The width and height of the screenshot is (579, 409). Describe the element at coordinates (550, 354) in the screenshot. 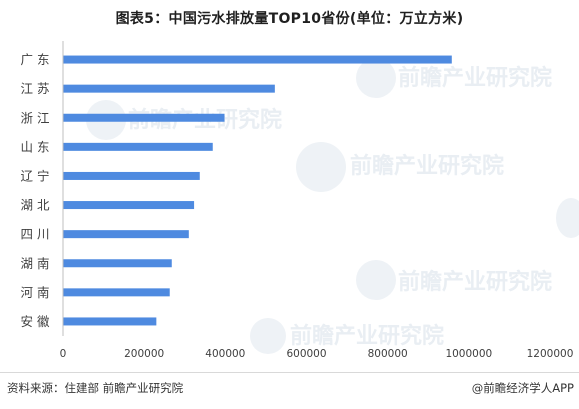

I see `x-tick-label: 1200000` at that location.